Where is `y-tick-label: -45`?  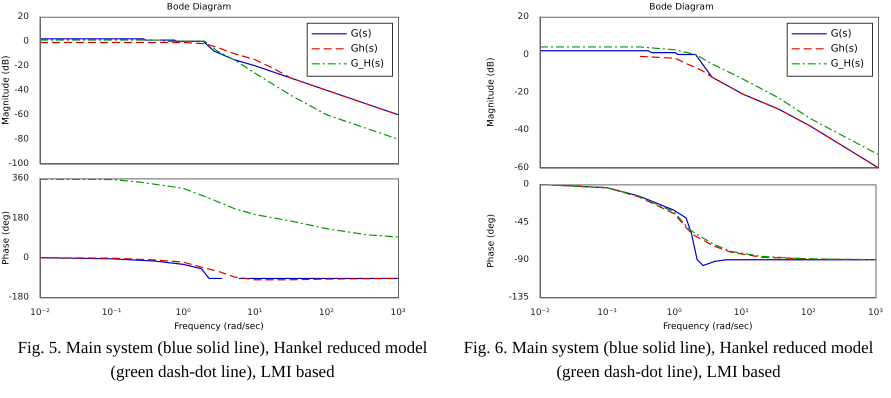
y-tick-label: -45 is located at coordinates (521, 222).